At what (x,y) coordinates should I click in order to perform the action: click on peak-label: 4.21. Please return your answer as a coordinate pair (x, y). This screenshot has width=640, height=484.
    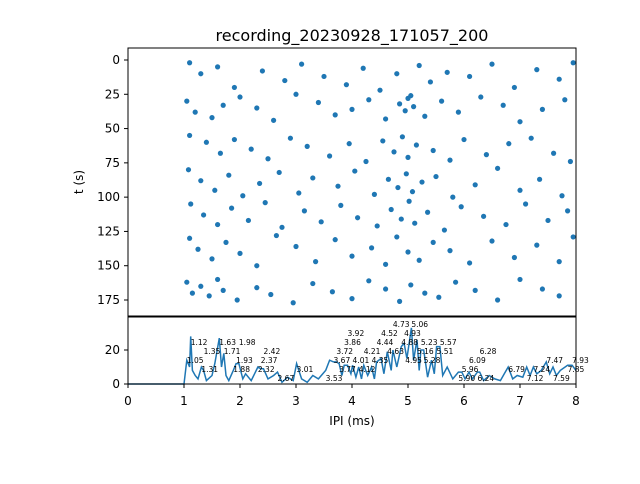
    Looking at the image, I should click on (372, 351).